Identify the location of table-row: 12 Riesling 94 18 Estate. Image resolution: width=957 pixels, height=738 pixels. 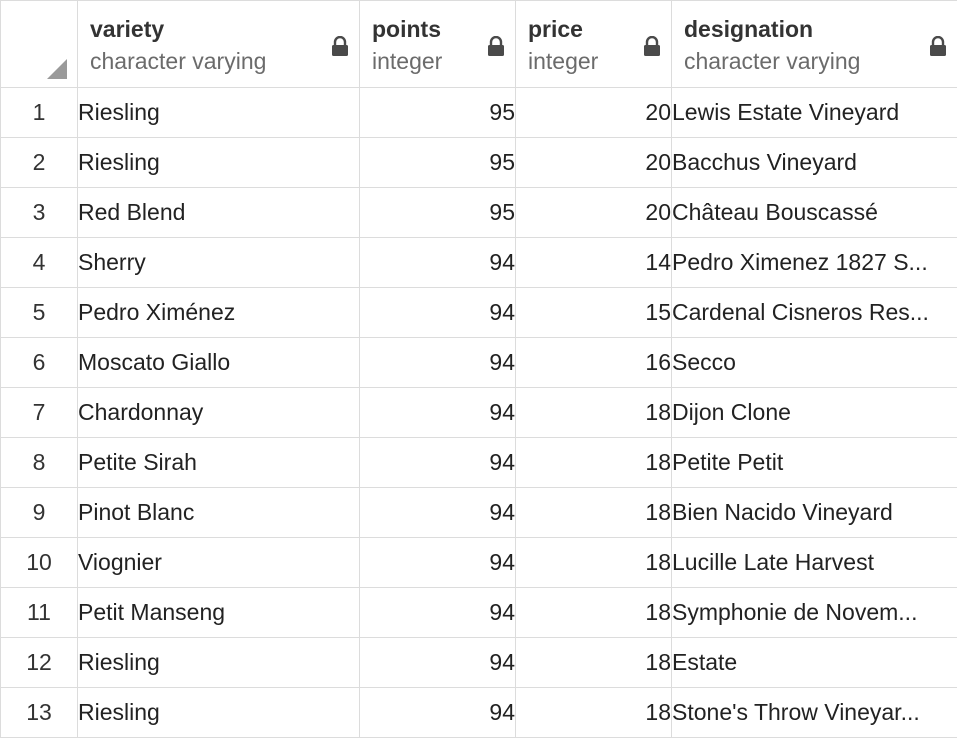
(479, 663).